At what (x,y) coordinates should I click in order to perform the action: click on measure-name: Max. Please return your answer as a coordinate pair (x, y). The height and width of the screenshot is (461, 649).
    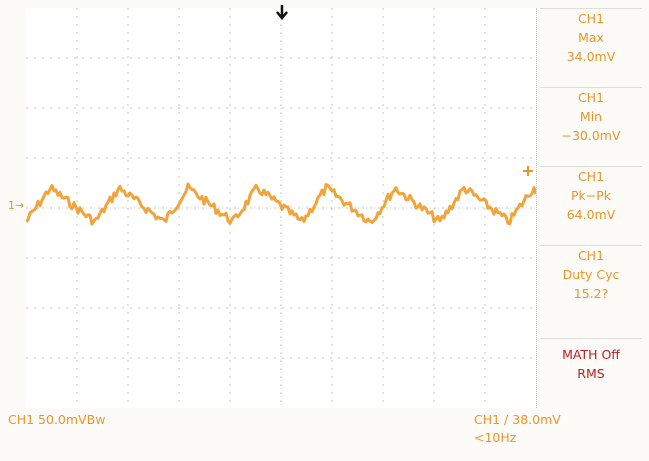
    Looking at the image, I should click on (591, 37).